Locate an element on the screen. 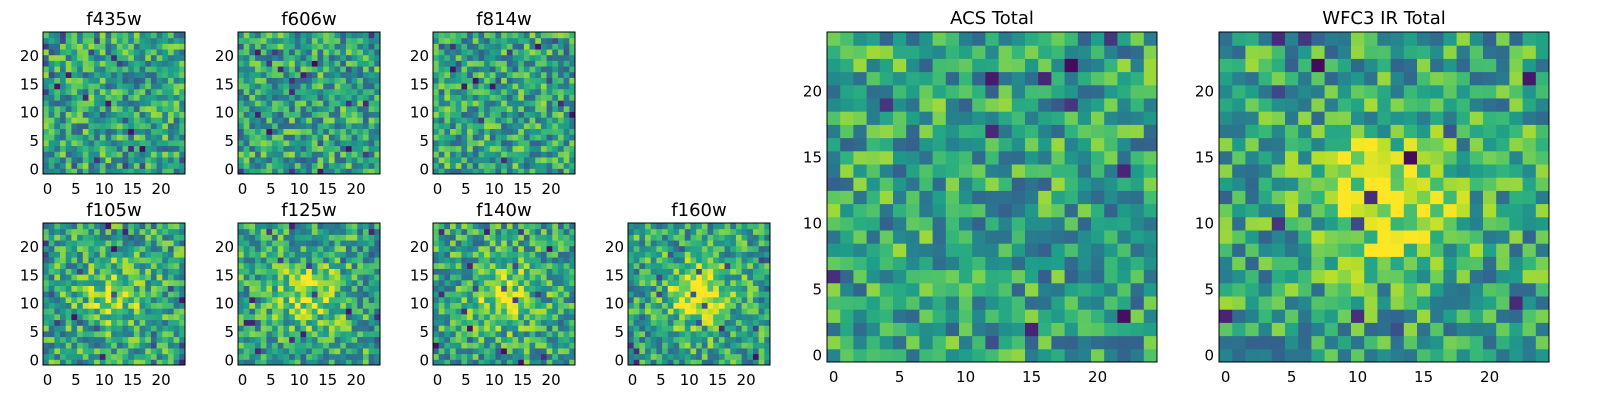 The image size is (1600, 400). x-tick-label: 5 is located at coordinates (76, 380).